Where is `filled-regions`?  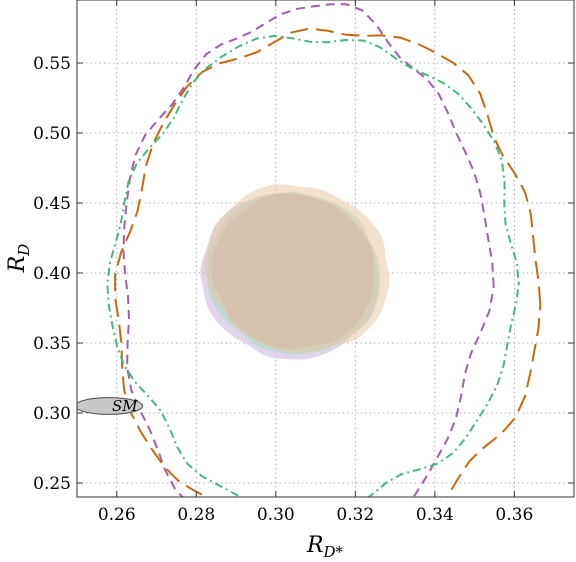 filled-regions is located at coordinates (295, 272).